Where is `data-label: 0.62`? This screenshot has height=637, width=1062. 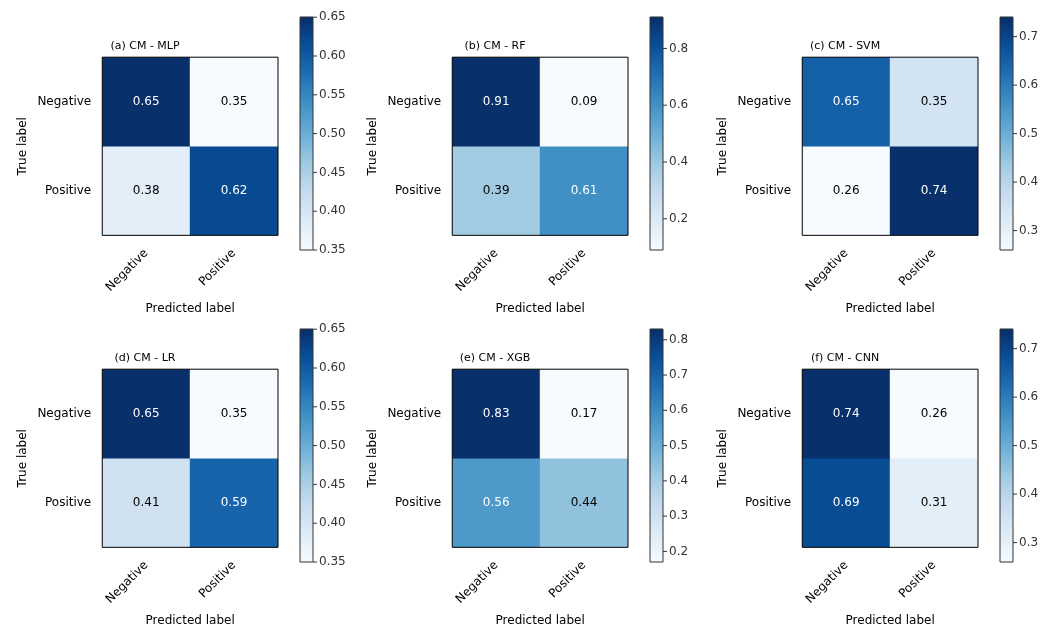 data-label: 0.62 is located at coordinates (234, 189).